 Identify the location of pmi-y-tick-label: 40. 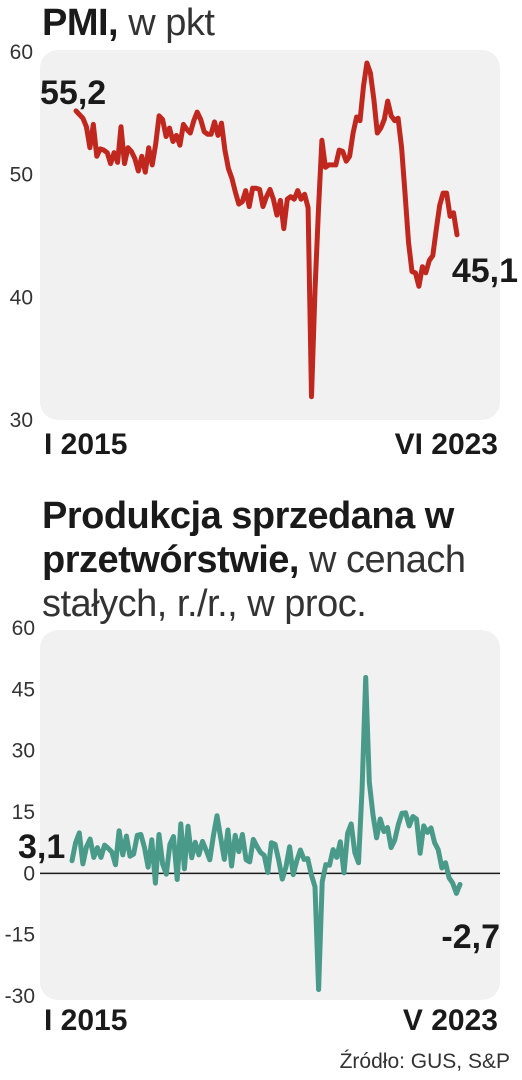
(21, 297).